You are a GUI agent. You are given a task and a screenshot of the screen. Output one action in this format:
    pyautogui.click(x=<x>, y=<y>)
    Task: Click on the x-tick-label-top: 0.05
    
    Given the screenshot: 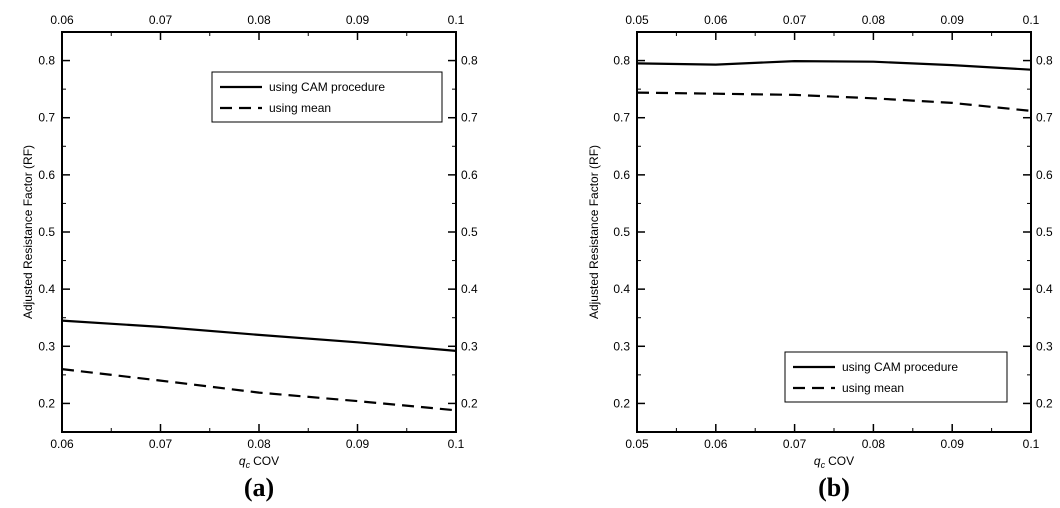 What is the action you would take?
    pyautogui.click(x=637, y=20)
    